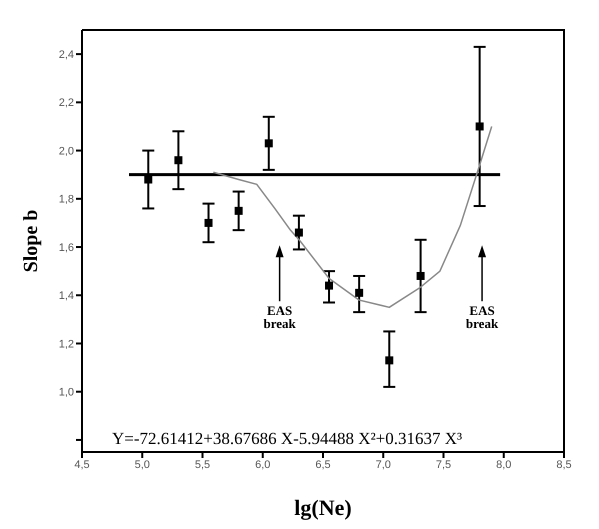 The height and width of the screenshot is (529, 599). I want to click on x-tick-label: 5,0, so click(142, 464).